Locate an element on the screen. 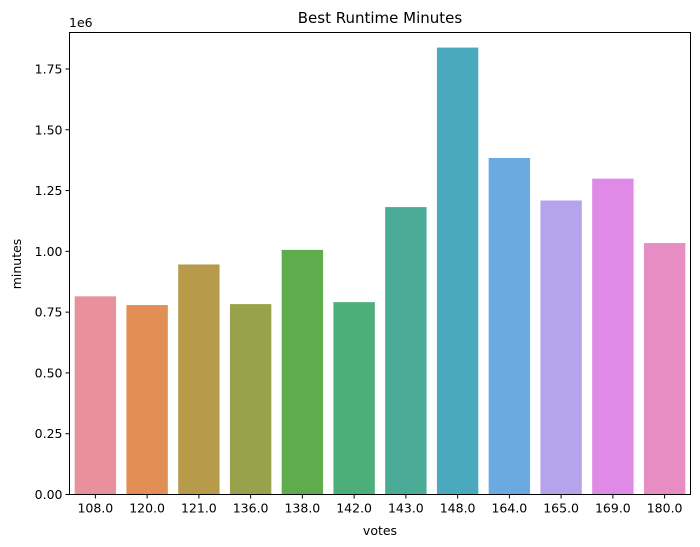  bar-108.0 is located at coordinates (95, 395).